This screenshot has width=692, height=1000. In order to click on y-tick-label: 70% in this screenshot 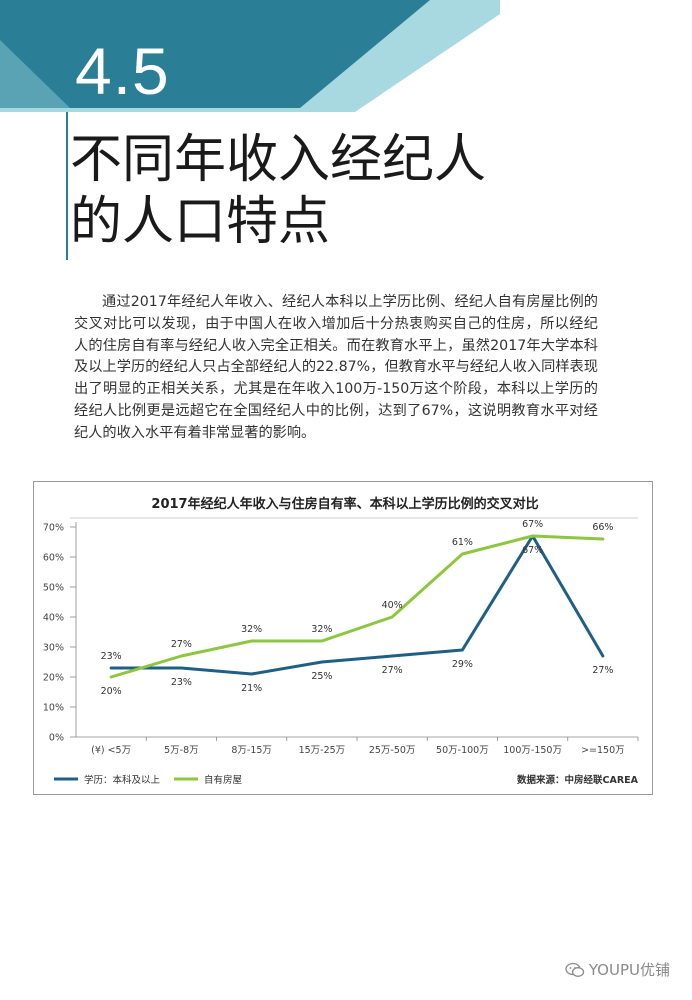, I will do `click(53, 528)`.